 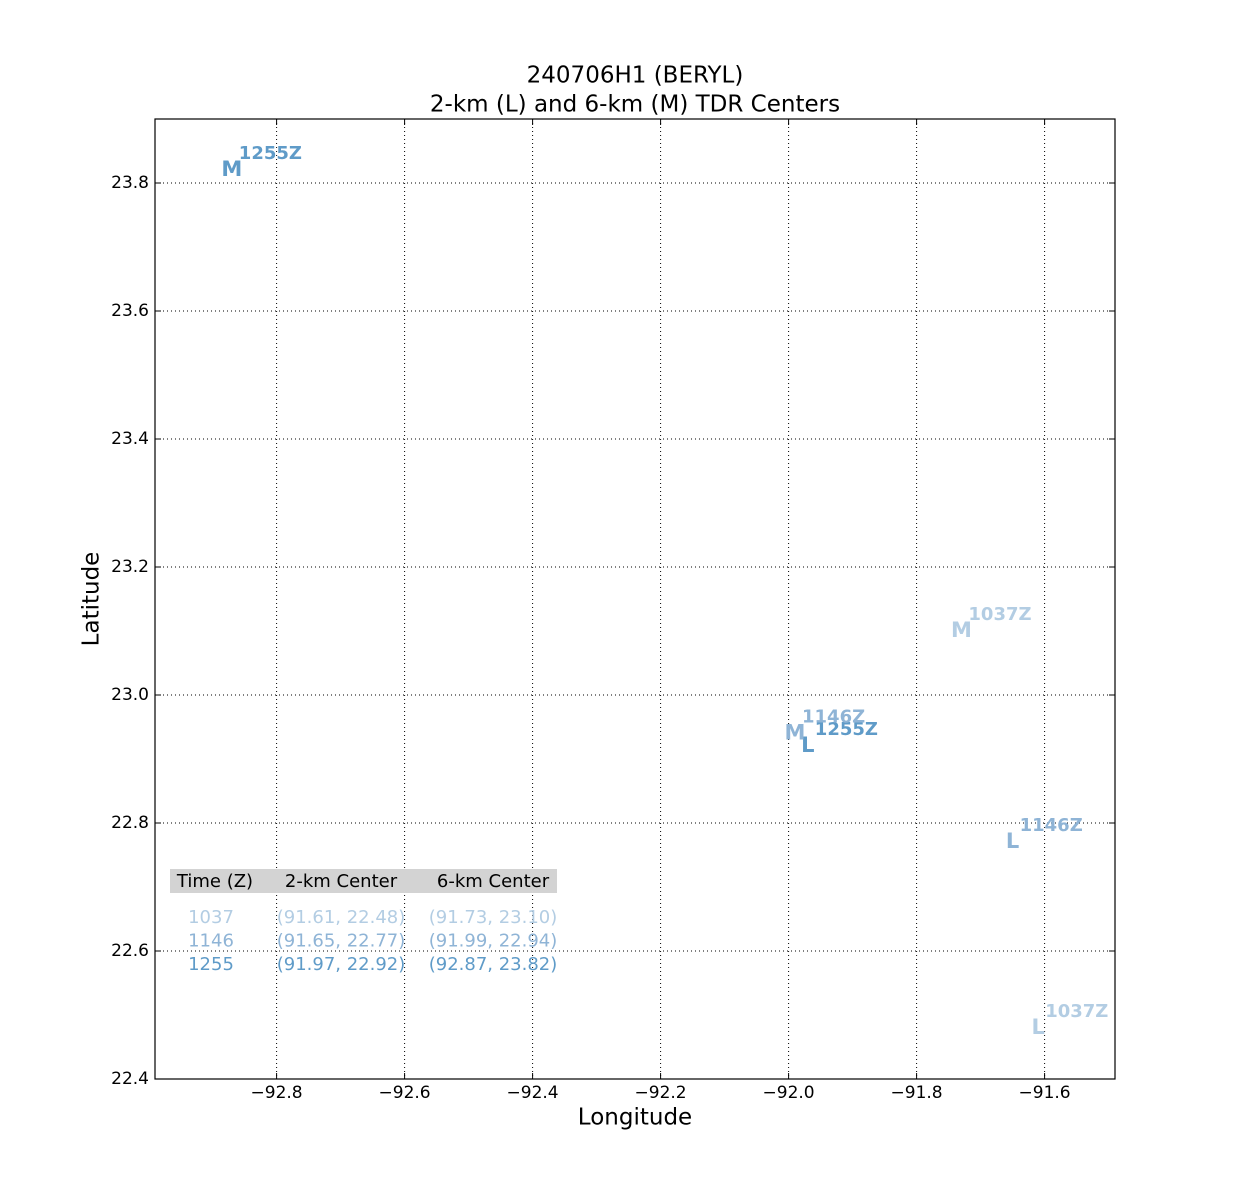 What do you see at coordinates (130, 1079) in the screenshot?
I see `y-tick-label: 22.4` at bounding box center [130, 1079].